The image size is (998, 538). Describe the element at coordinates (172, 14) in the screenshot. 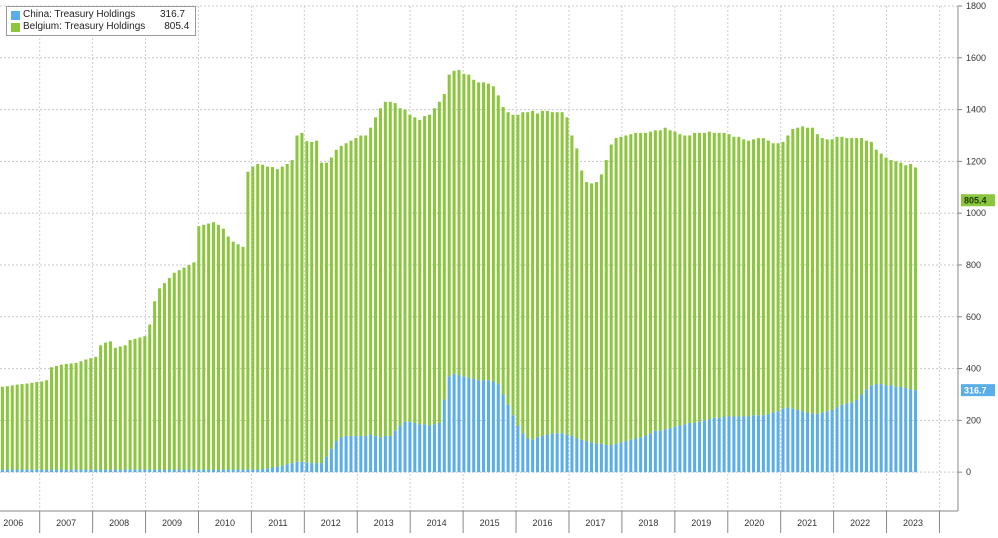

I see `legend-value-china: 316.7` at that location.